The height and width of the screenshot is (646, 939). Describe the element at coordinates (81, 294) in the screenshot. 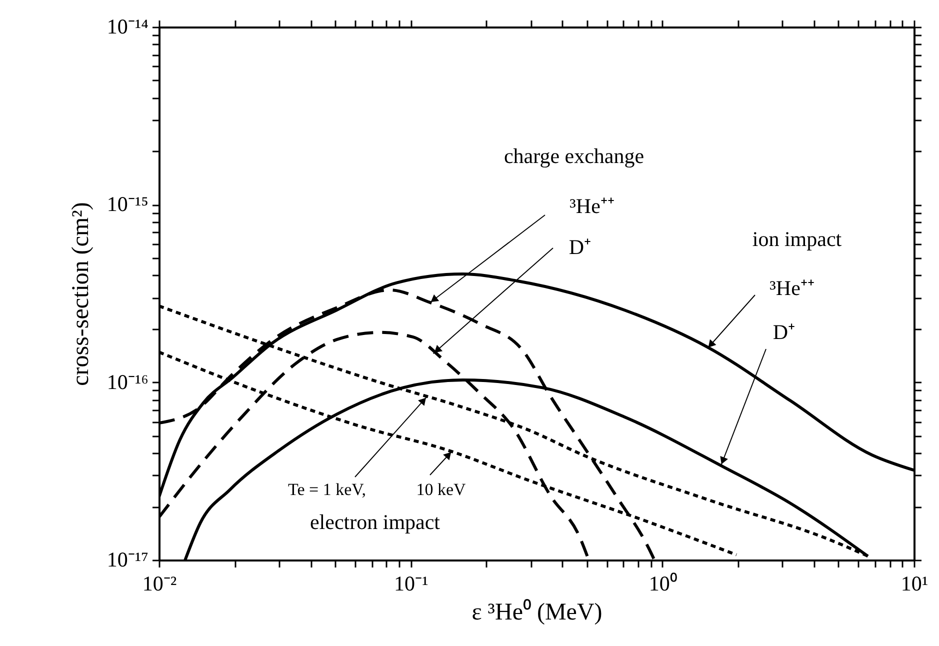

I see `y-axis-title: cross-section (cm²)` at that location.